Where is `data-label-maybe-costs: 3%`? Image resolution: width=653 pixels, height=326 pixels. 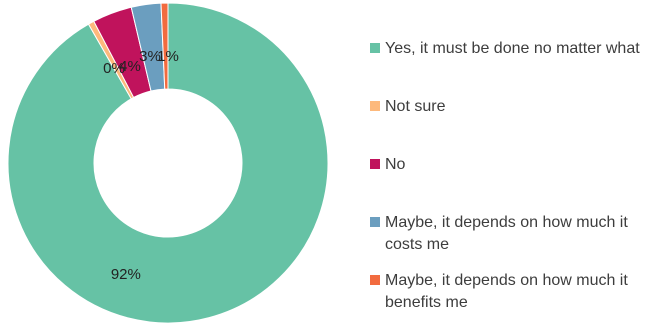 data-label-maybe-costs: 3% is located at coordinates (150, 56).